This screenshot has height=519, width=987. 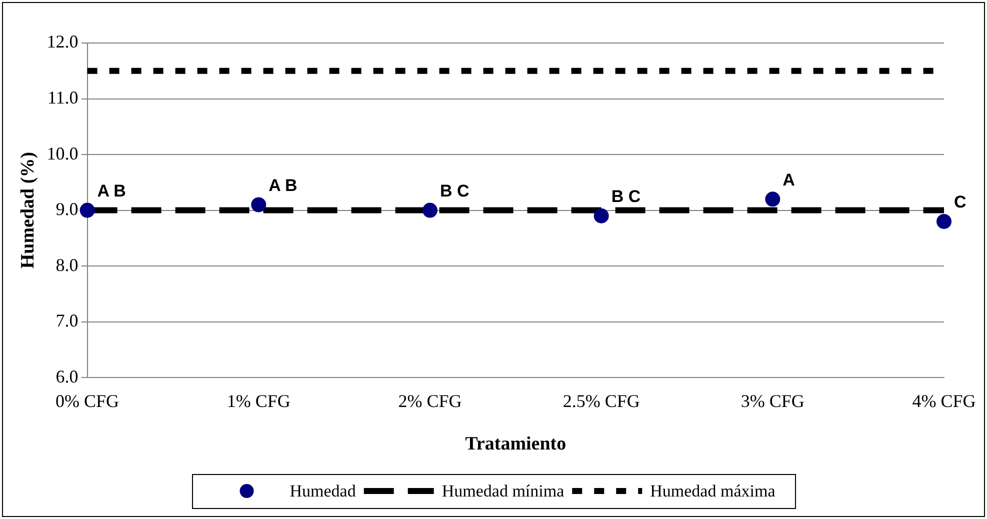 What do you see at coordinates (772, 401) in the screenshot?
I see `x-tick-label: 3% CFG` at bounding box center [772, 401].